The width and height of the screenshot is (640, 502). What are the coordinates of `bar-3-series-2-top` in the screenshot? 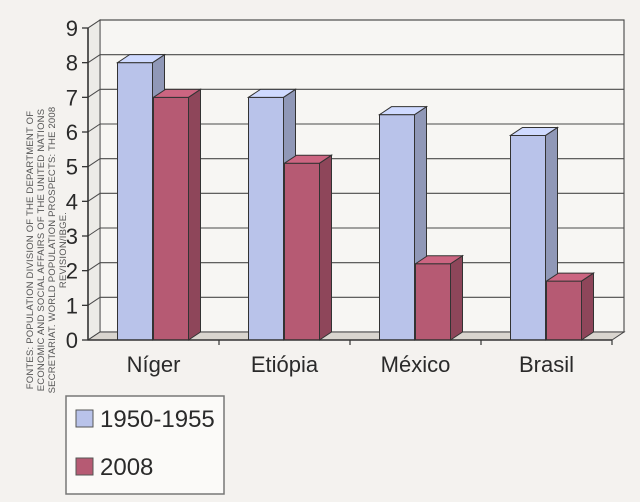 It's located at (439, 260).